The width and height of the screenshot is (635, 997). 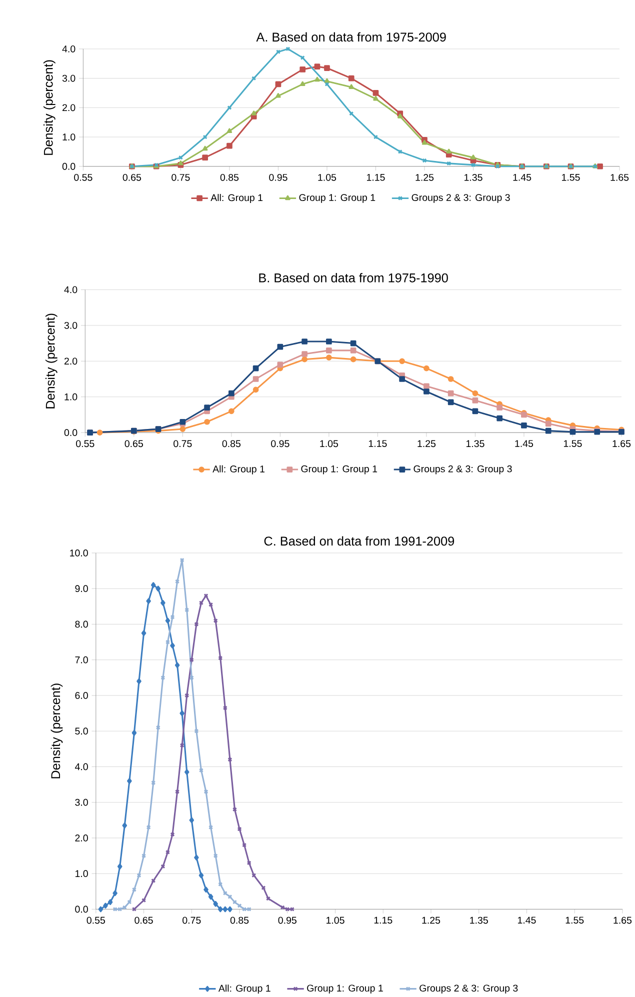 I want to click on y-tick-label: 10.0, so click(x=79, y=553).